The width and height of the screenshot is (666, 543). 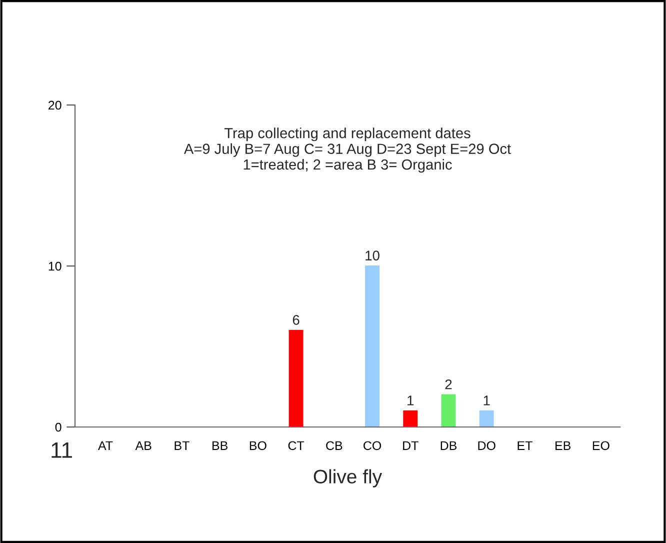 What do you see at coordinates (448, 445) in the screenshot?
I see `x-tick-label: DB` at bounding box center [448, 445].